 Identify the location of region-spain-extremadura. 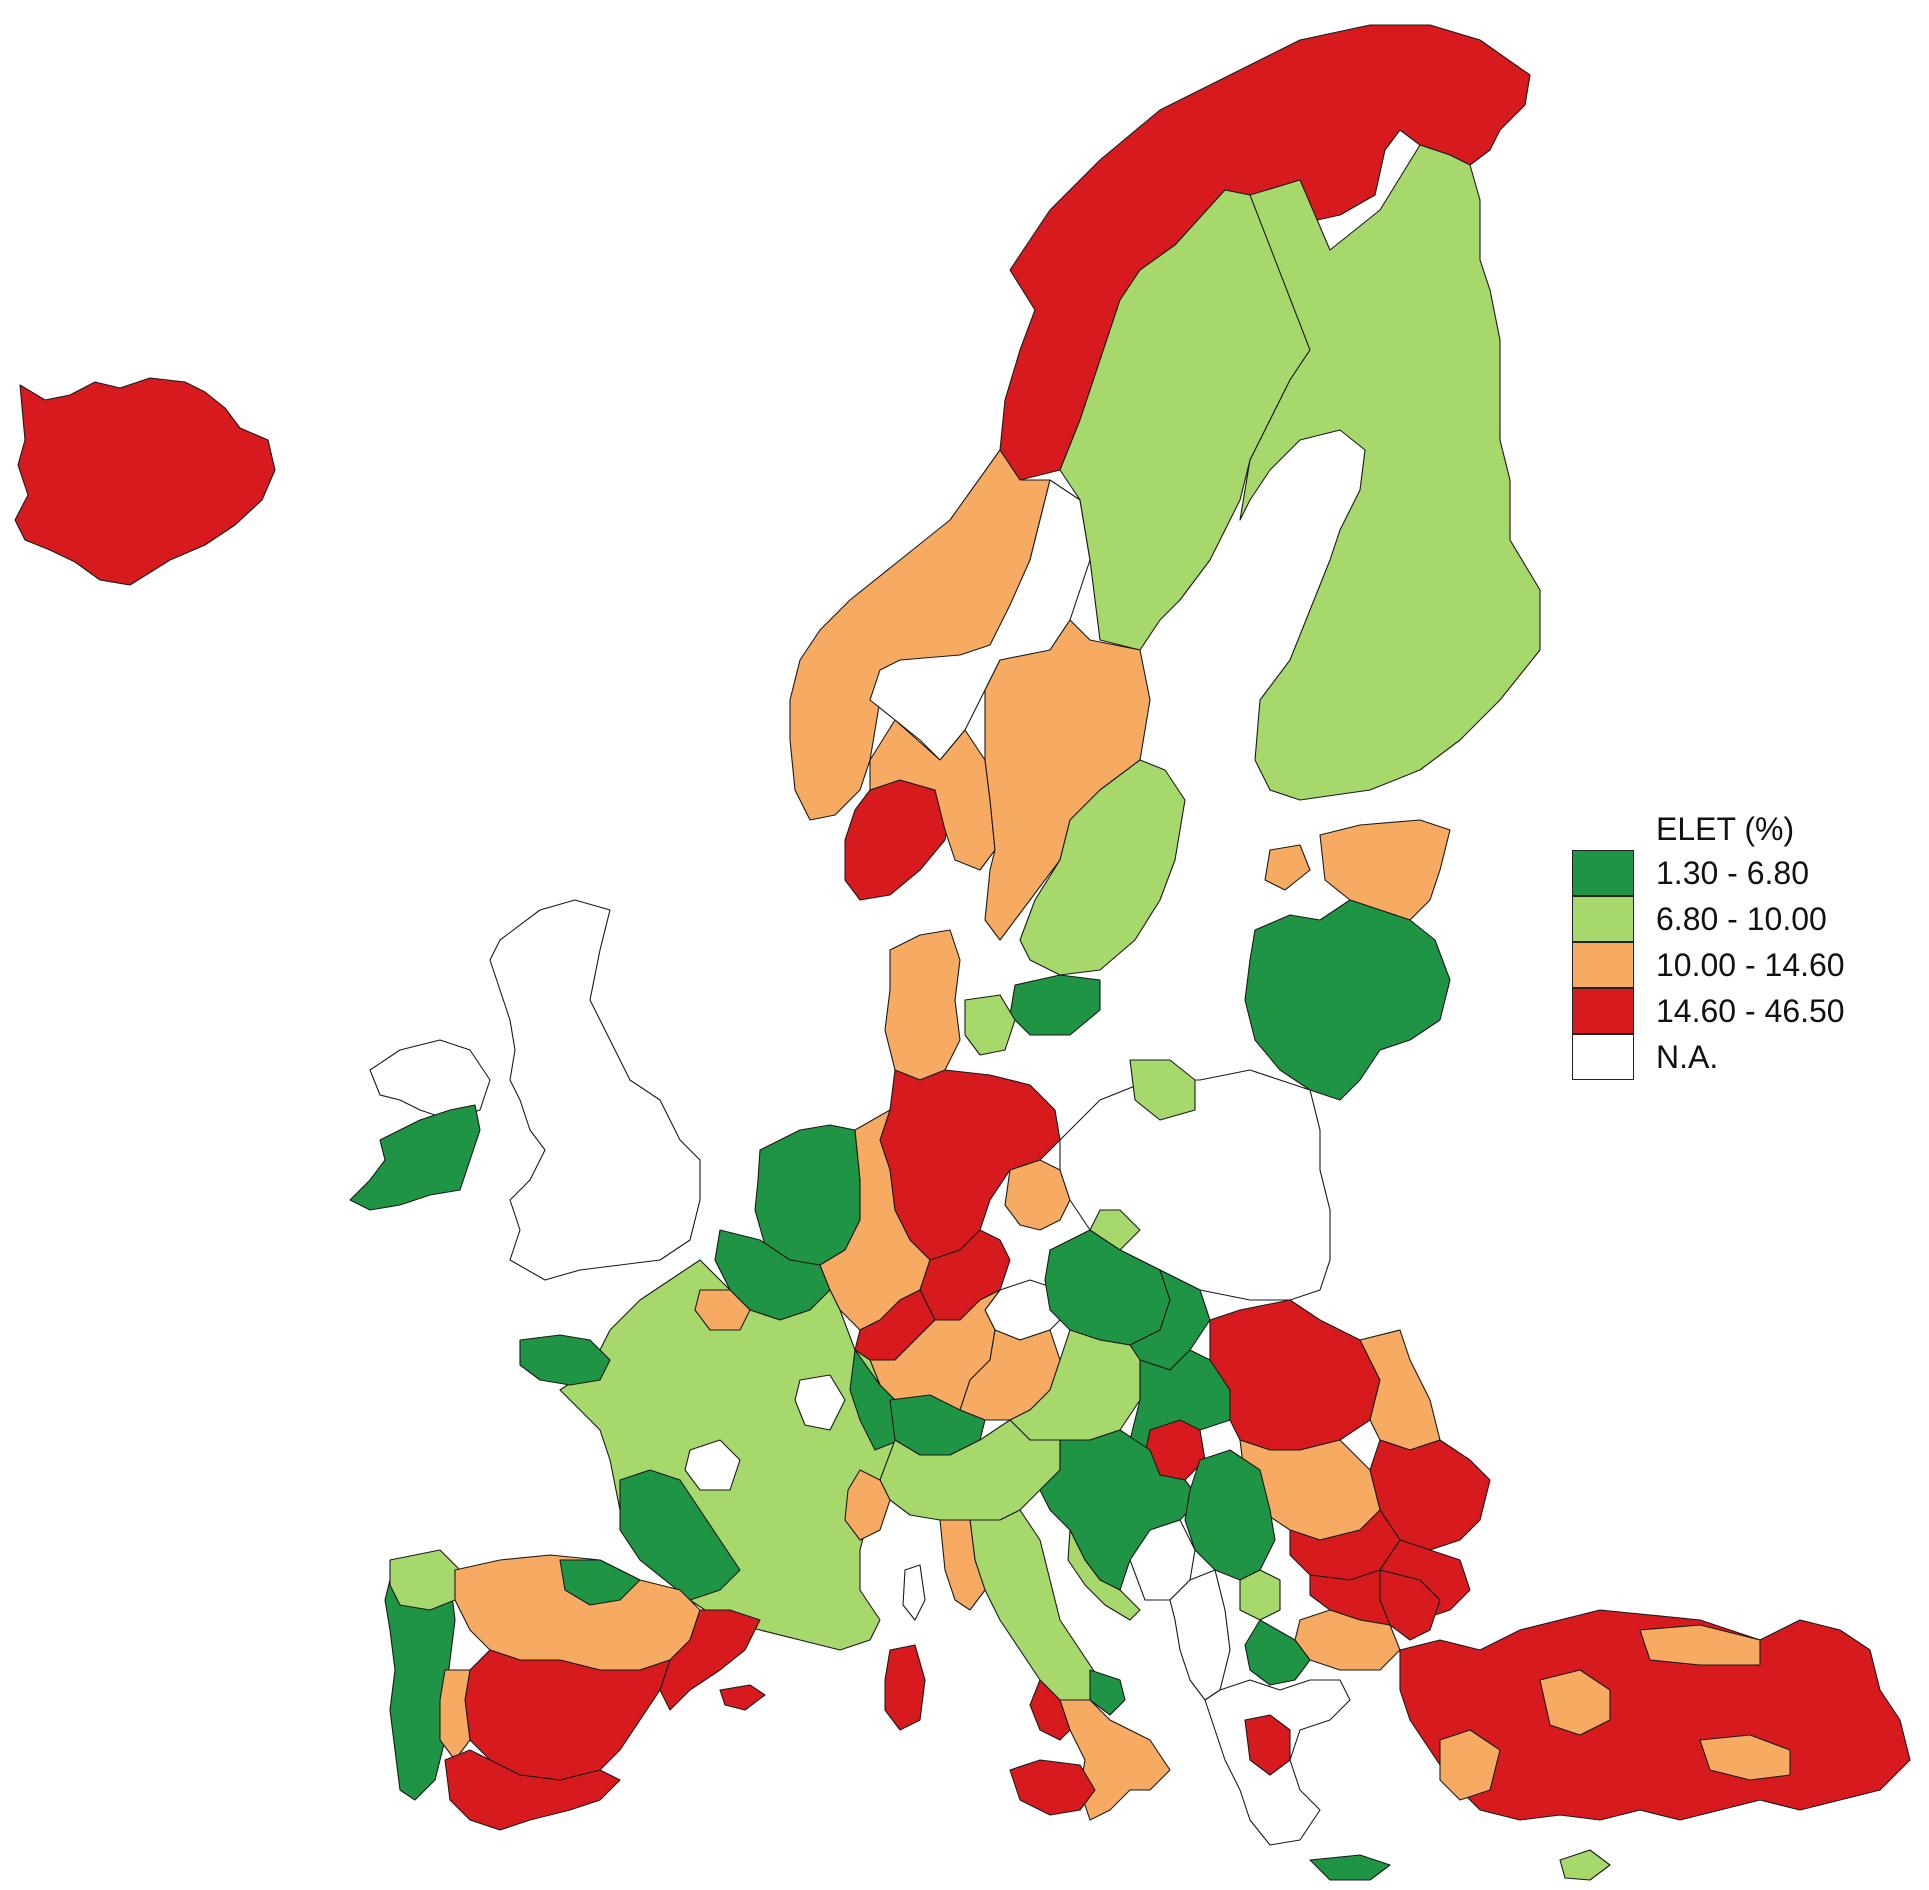
(455, 1715).